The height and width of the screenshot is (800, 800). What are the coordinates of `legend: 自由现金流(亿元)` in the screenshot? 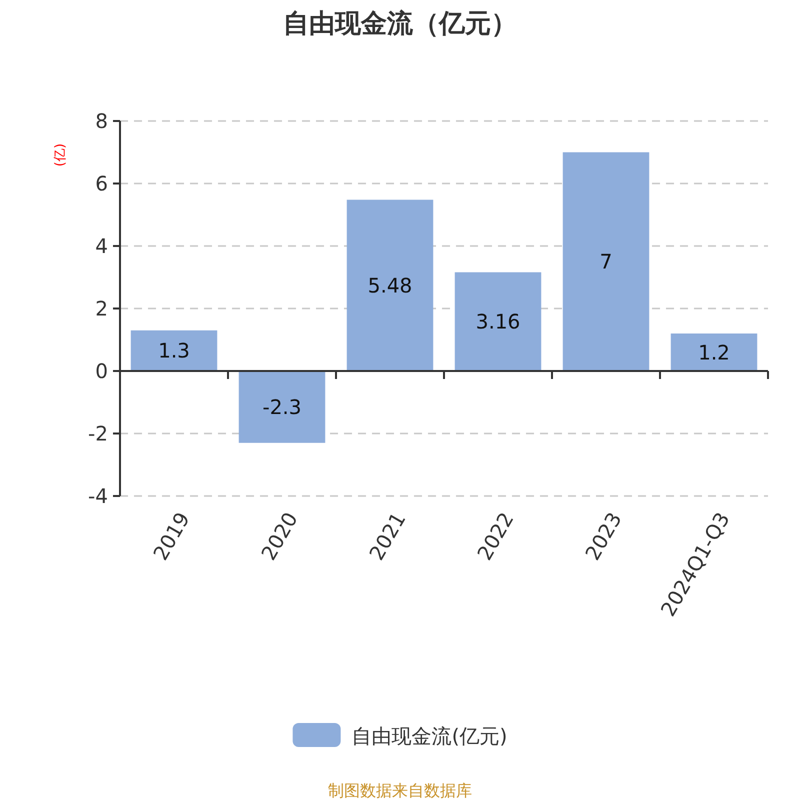 It's located at (400, 735).